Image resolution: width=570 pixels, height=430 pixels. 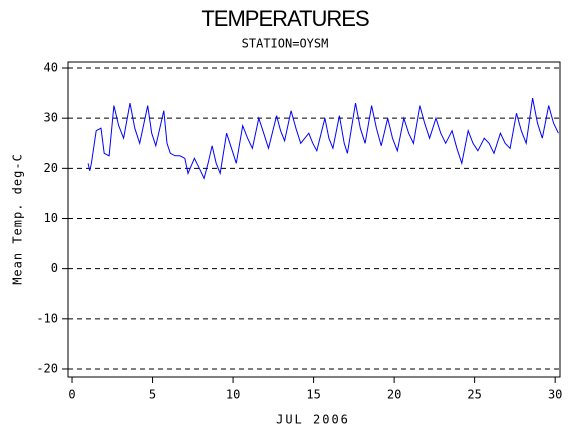 What do you see at coordinates (152, 395) in the screenshot?
I see `x-tick-label: 5` at bounding box center [152, 395].